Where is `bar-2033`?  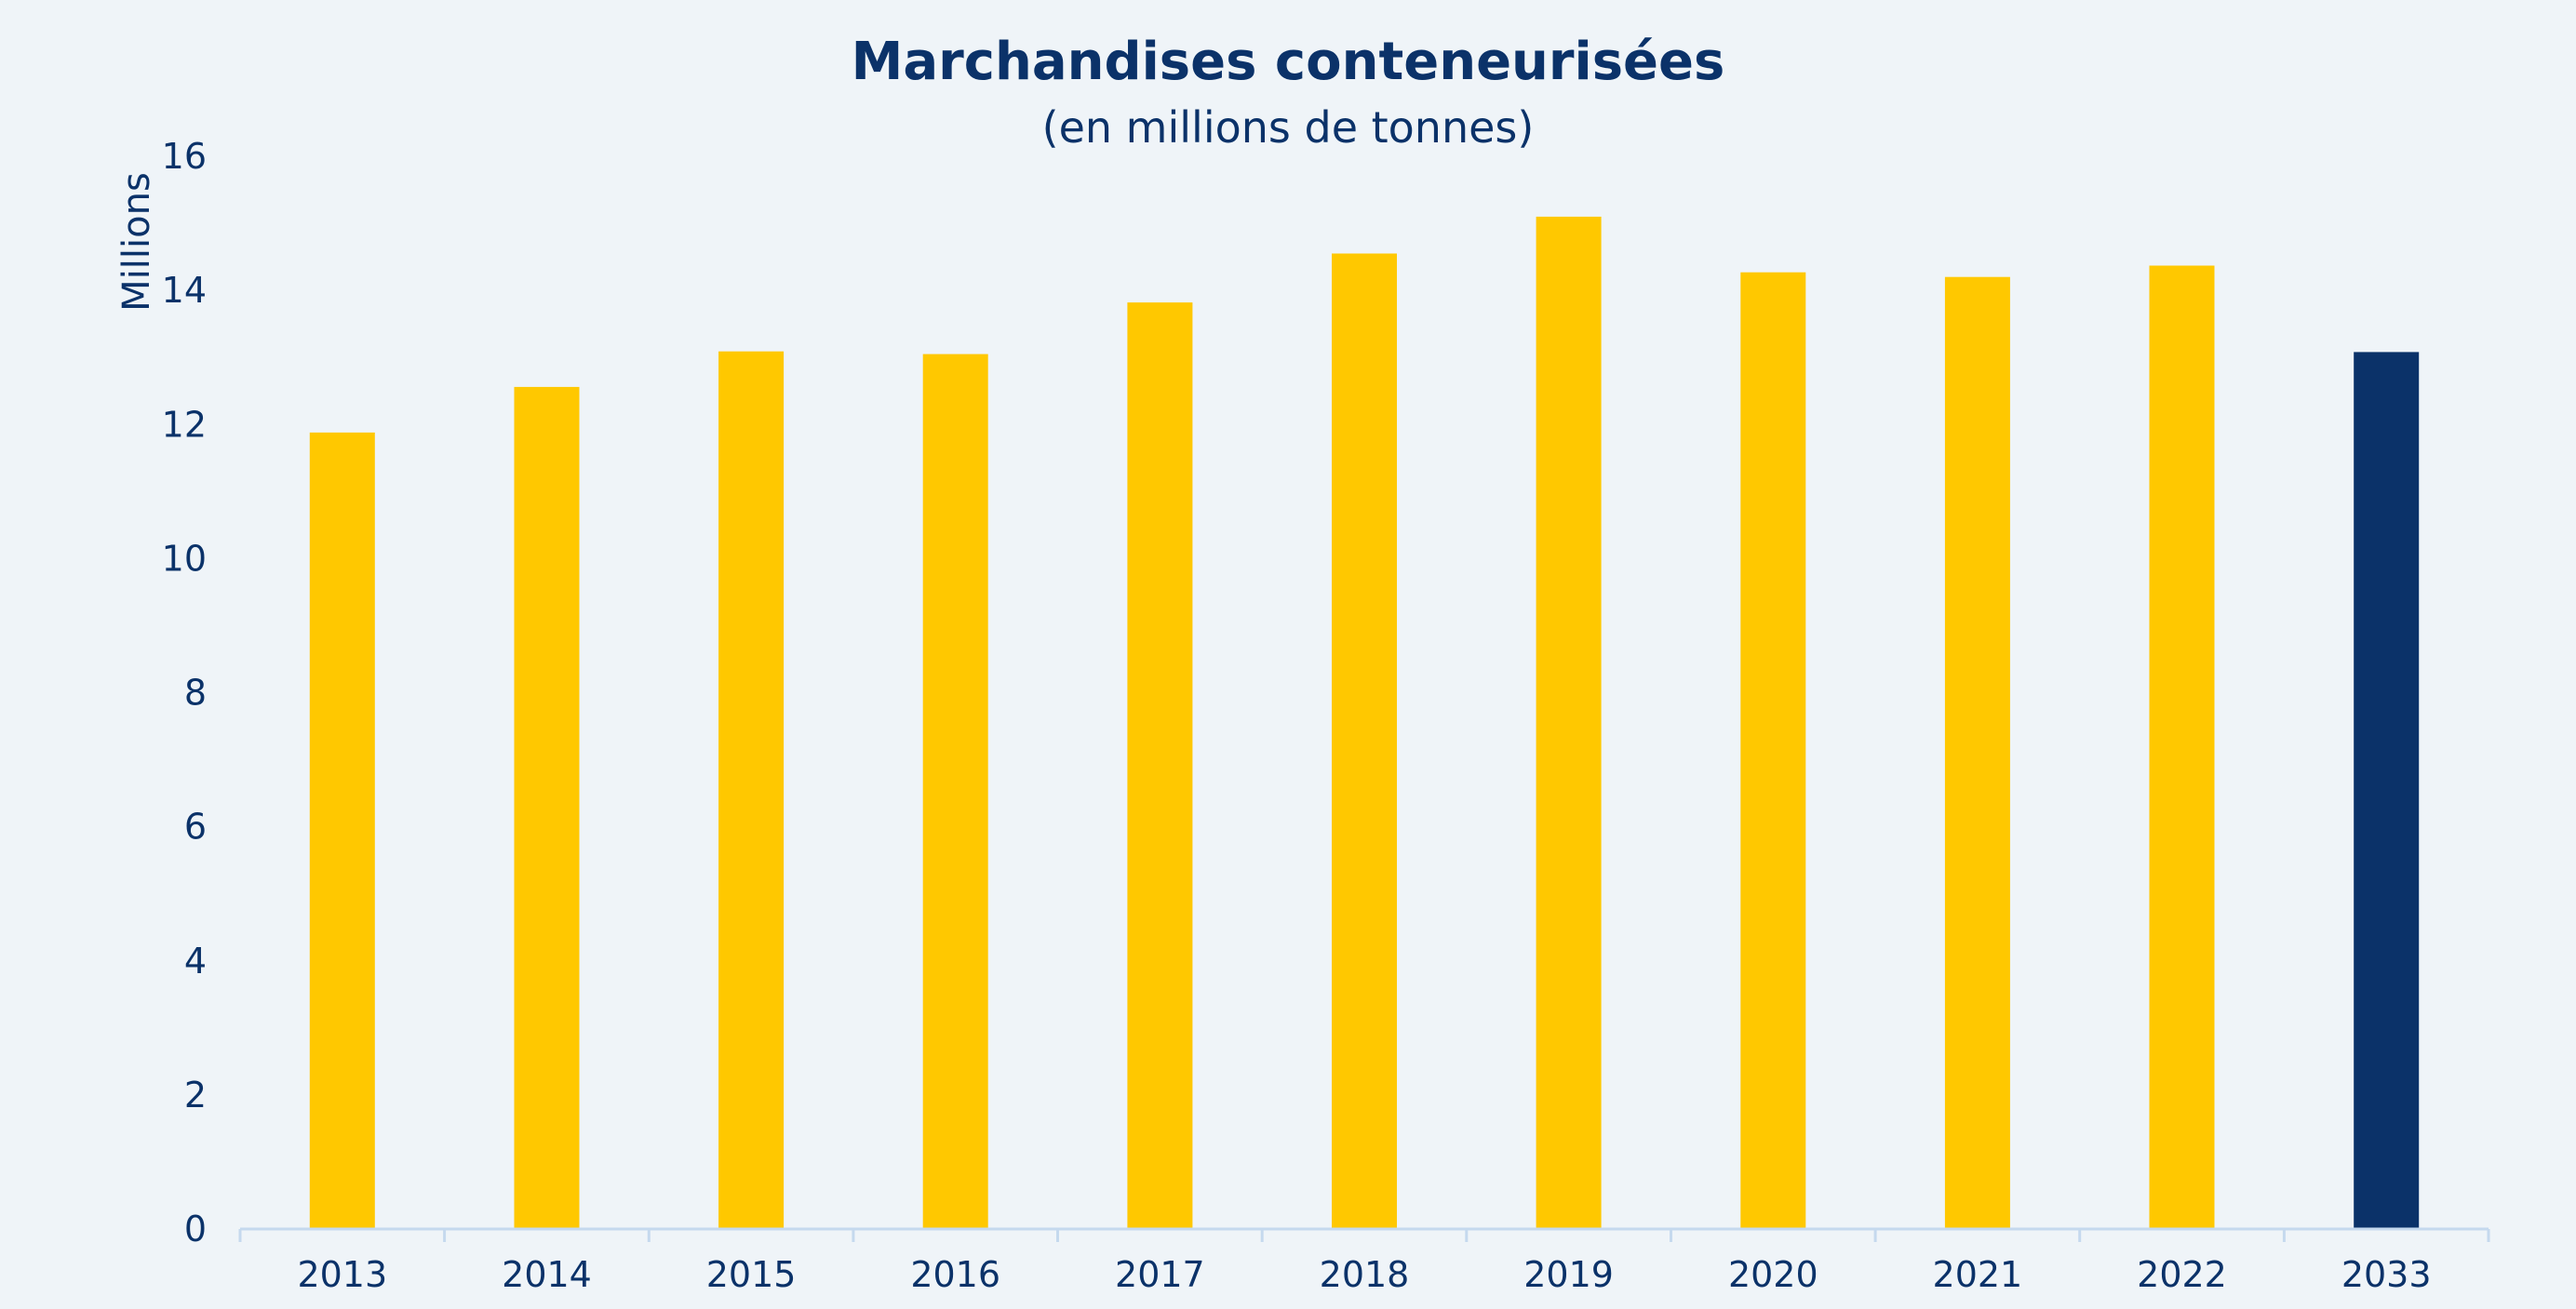
bar-2033 is located at coordinates (2387, 790).